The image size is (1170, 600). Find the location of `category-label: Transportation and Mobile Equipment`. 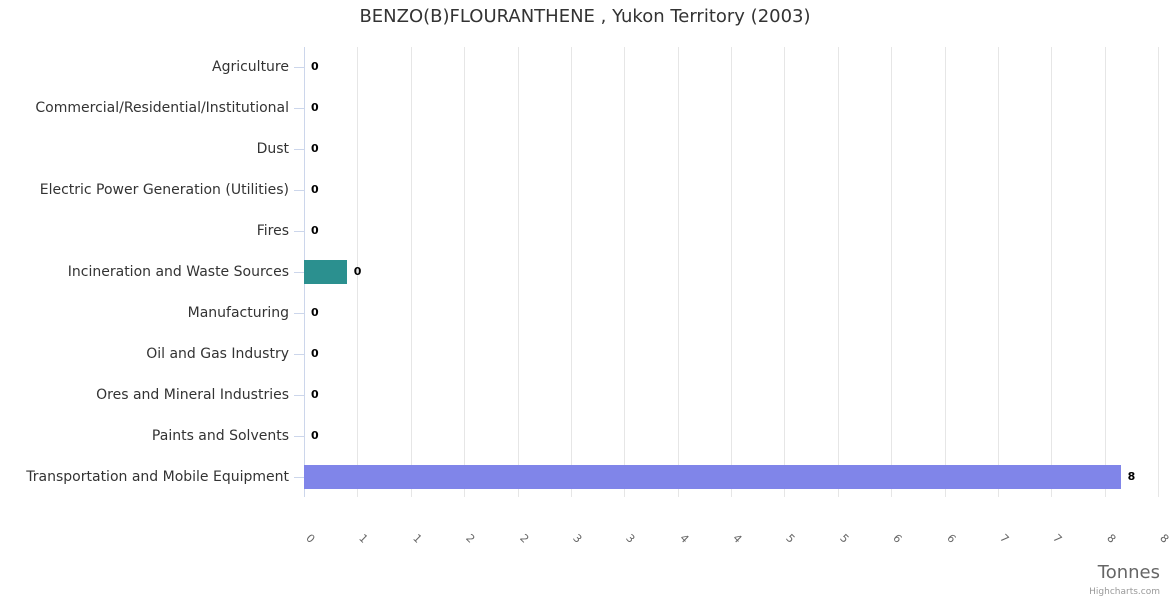

category-label: Transportation and Mobile Equipment is located at coordinates (157, 476).